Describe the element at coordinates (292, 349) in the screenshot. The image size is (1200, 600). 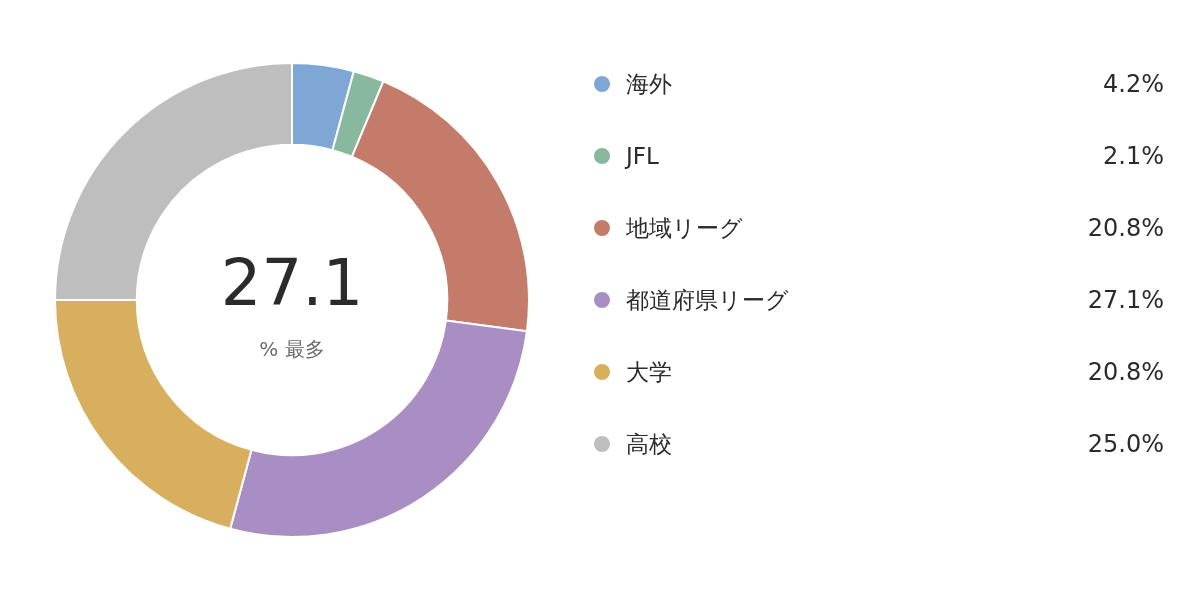
I see `annotation: % 最多` at that location.